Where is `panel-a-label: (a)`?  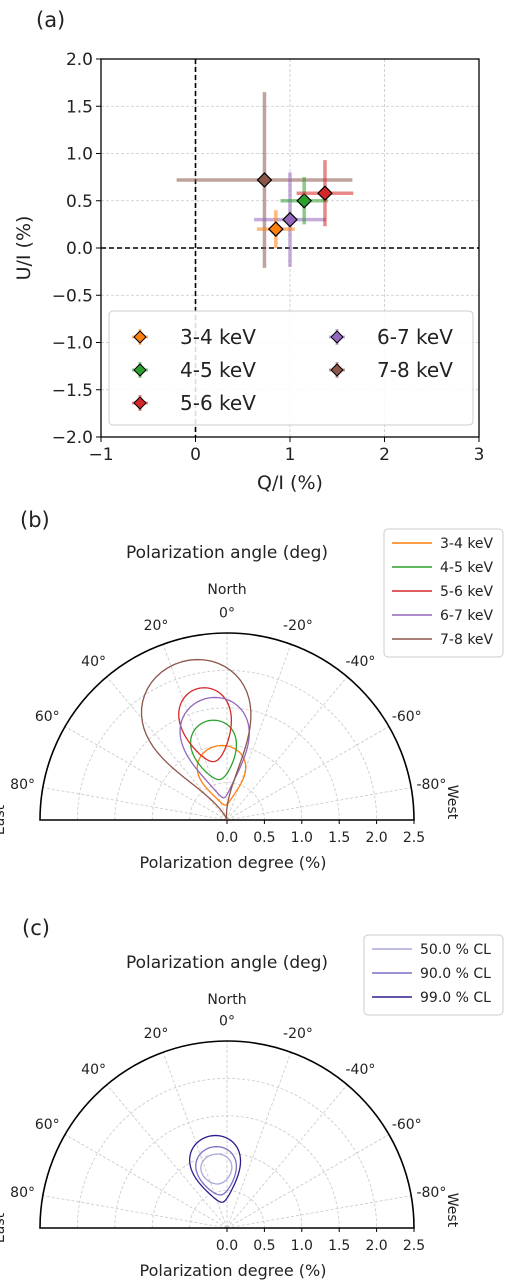
panel-a-label: (a) is located at coordinates (50, 20).